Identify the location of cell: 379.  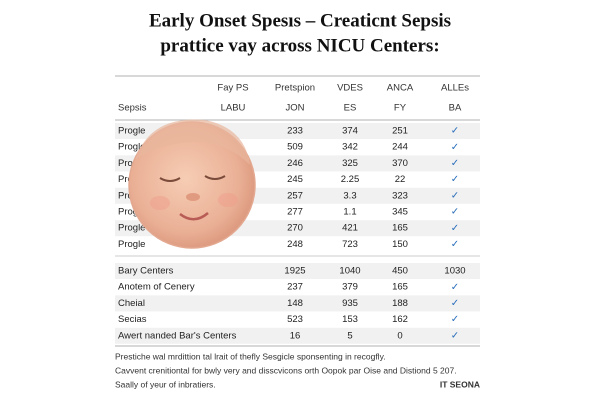
(350, 287).